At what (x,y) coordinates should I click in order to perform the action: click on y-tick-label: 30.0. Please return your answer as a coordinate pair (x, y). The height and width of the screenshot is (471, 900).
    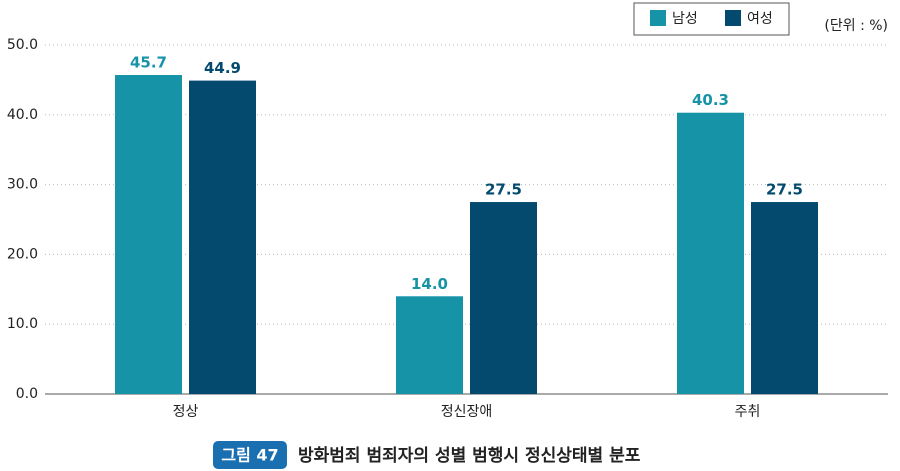
    Looking at the image, I should click on (22, 185).